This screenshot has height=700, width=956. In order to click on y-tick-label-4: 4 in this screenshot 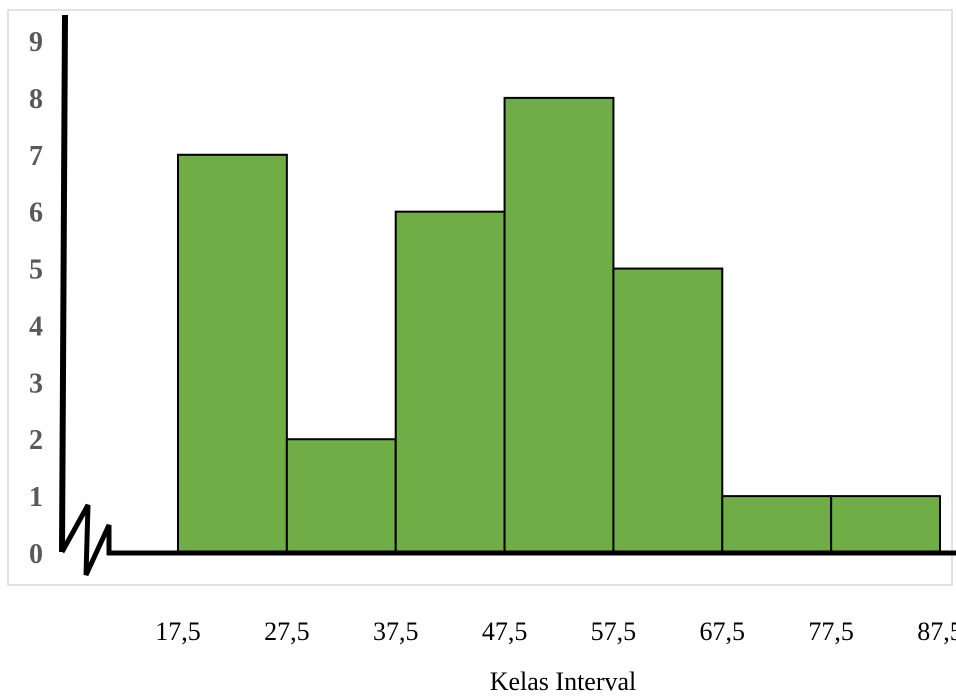, I will do `click(36, 326)`.